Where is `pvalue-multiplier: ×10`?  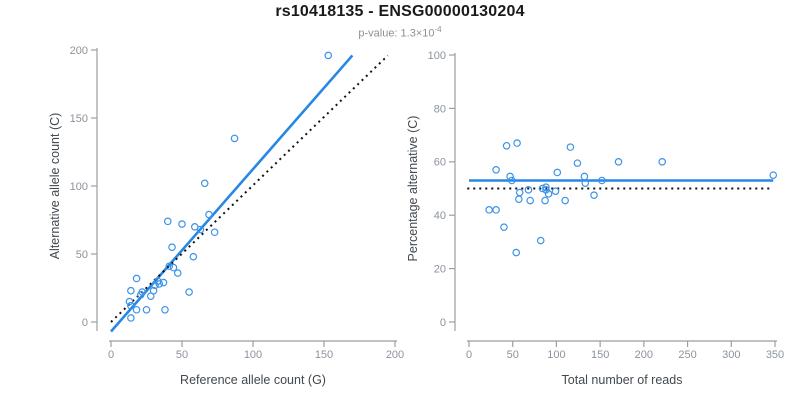 pvalue-multiplier: ×10 is located at coordinates (425, 33).